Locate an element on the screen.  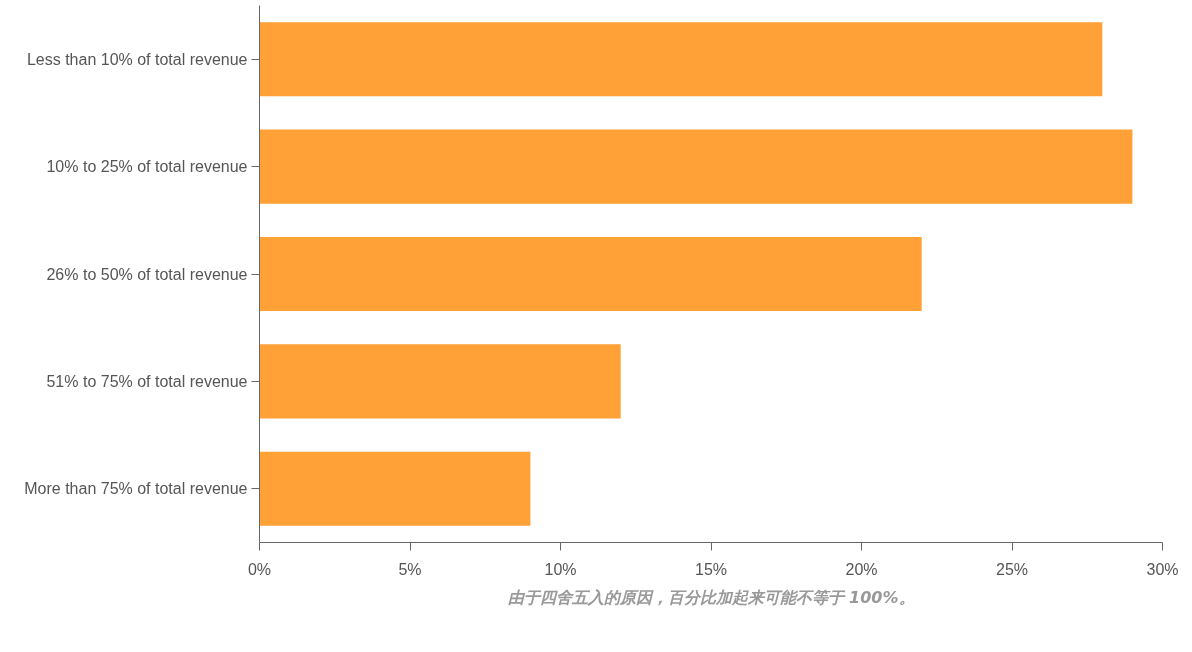
x-tick-label: 5% is located at coordinates (410, 569).